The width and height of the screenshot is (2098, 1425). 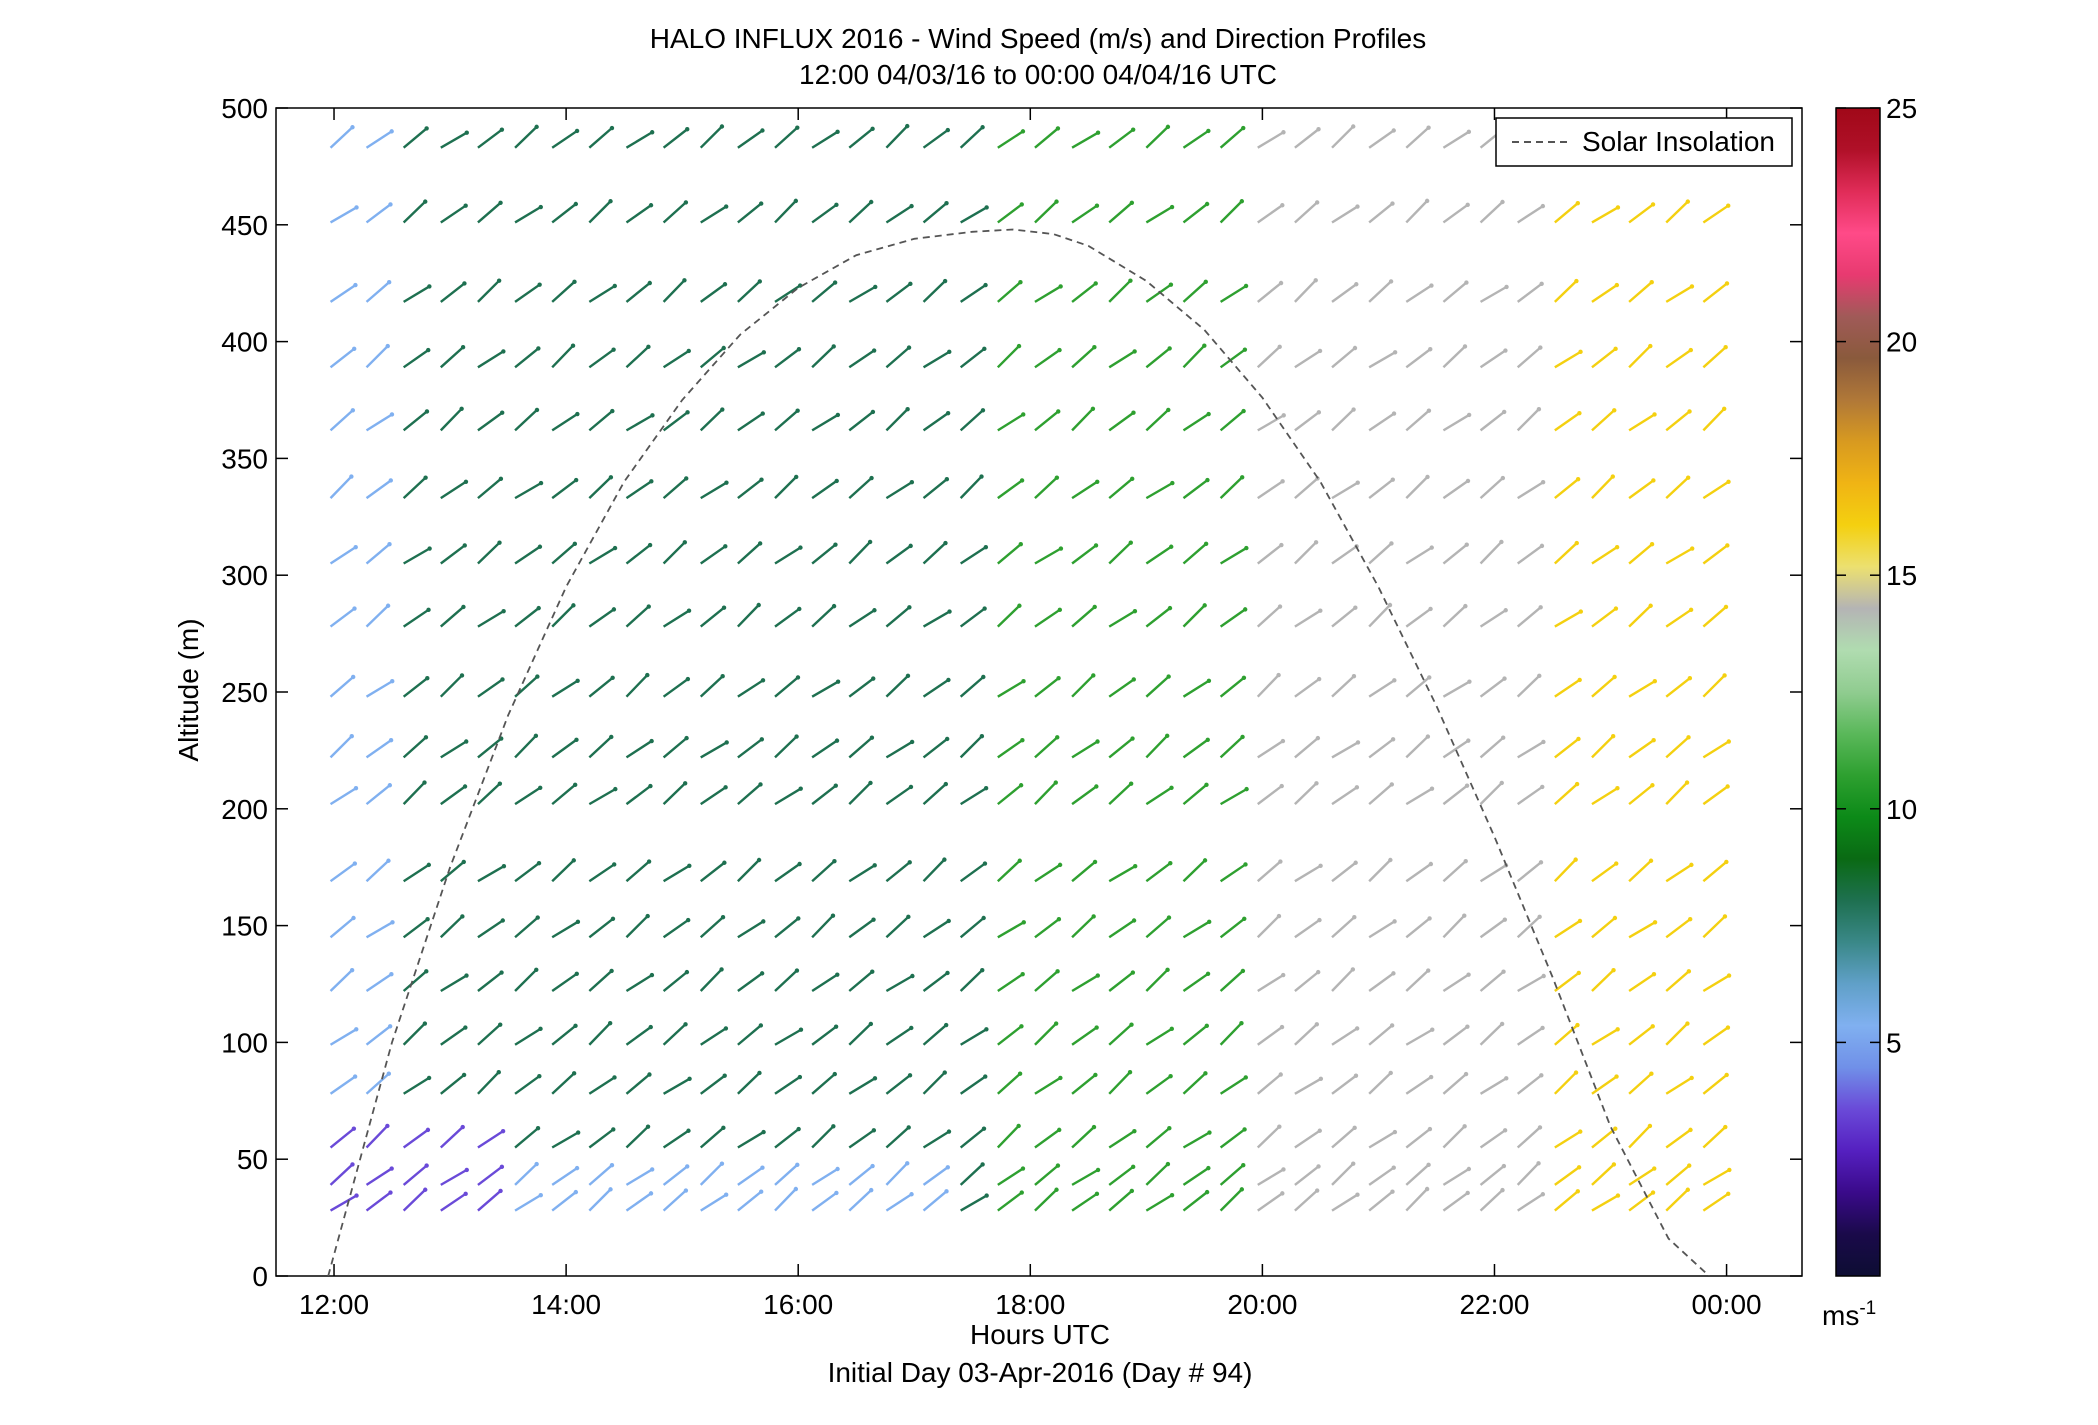 What do you see at coordinates (244, 1042) in the screenshot?
I see `y-tick-label: 100` at bounding box center [244, 1042].